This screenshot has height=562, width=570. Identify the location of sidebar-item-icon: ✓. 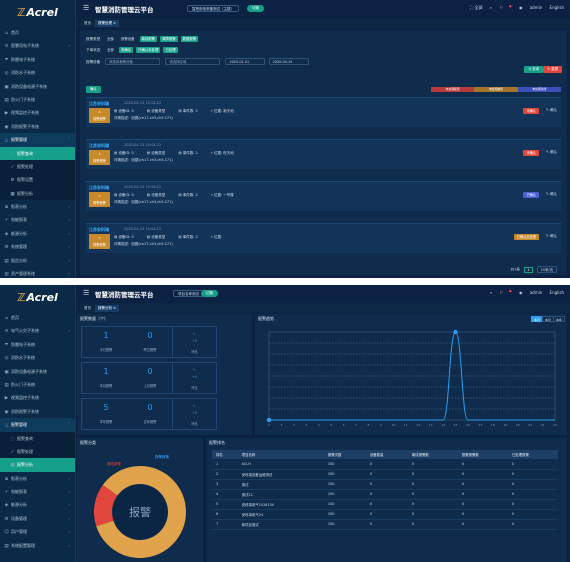
(12, 167).